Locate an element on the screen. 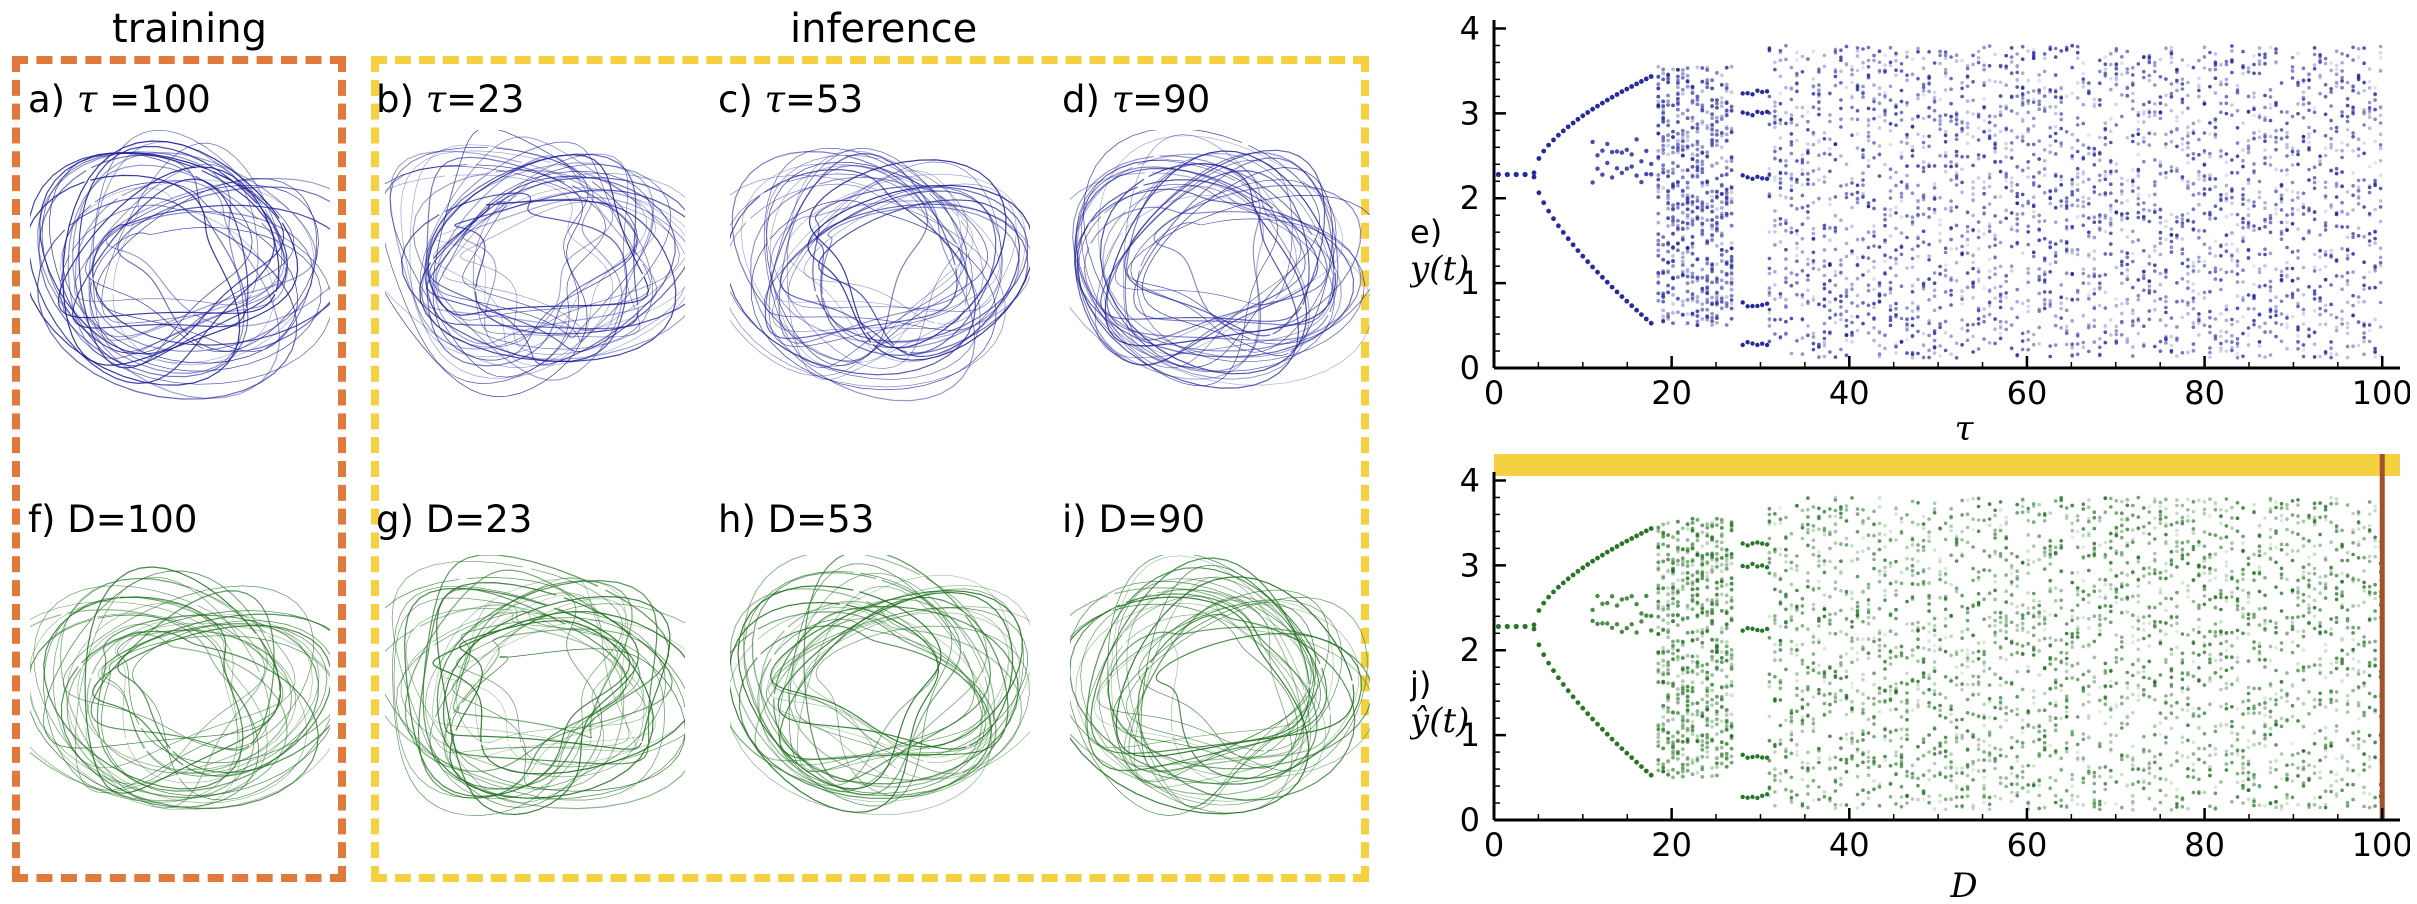 The image size is (2417, 904). attractor-plot-f is located at coordinates (180, 688).